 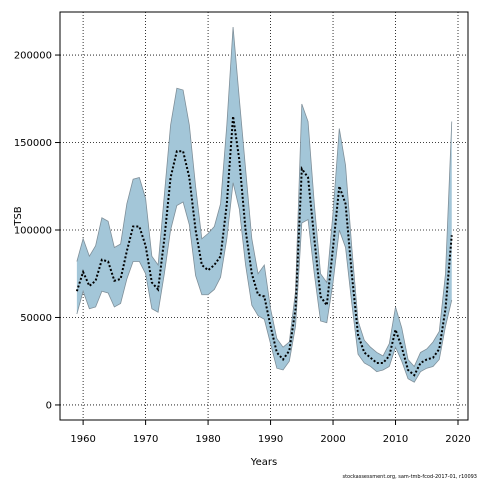 I want to click on y-tick-label: 100000, so click(x=33, y=230).